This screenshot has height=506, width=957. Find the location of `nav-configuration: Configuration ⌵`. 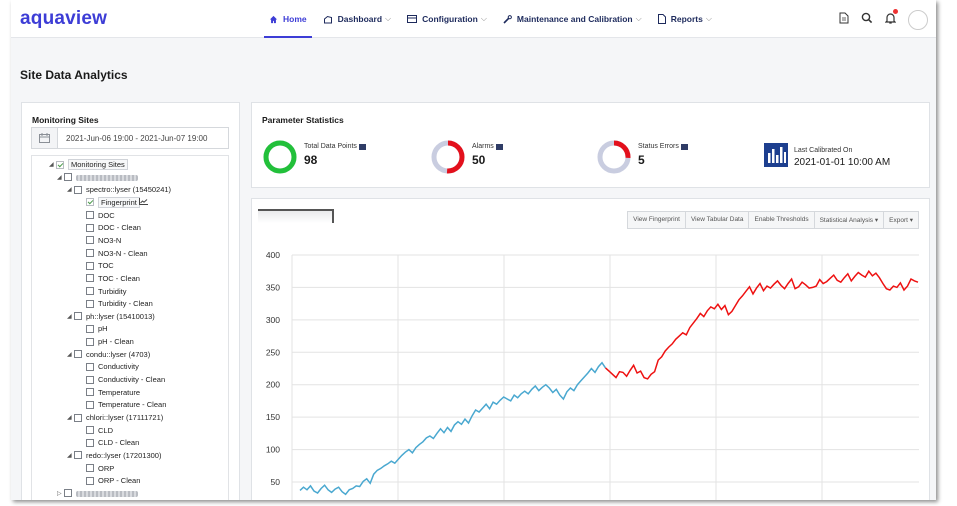

nav-configuration: Configuration ⌵ is located at coordinates (447, 19).